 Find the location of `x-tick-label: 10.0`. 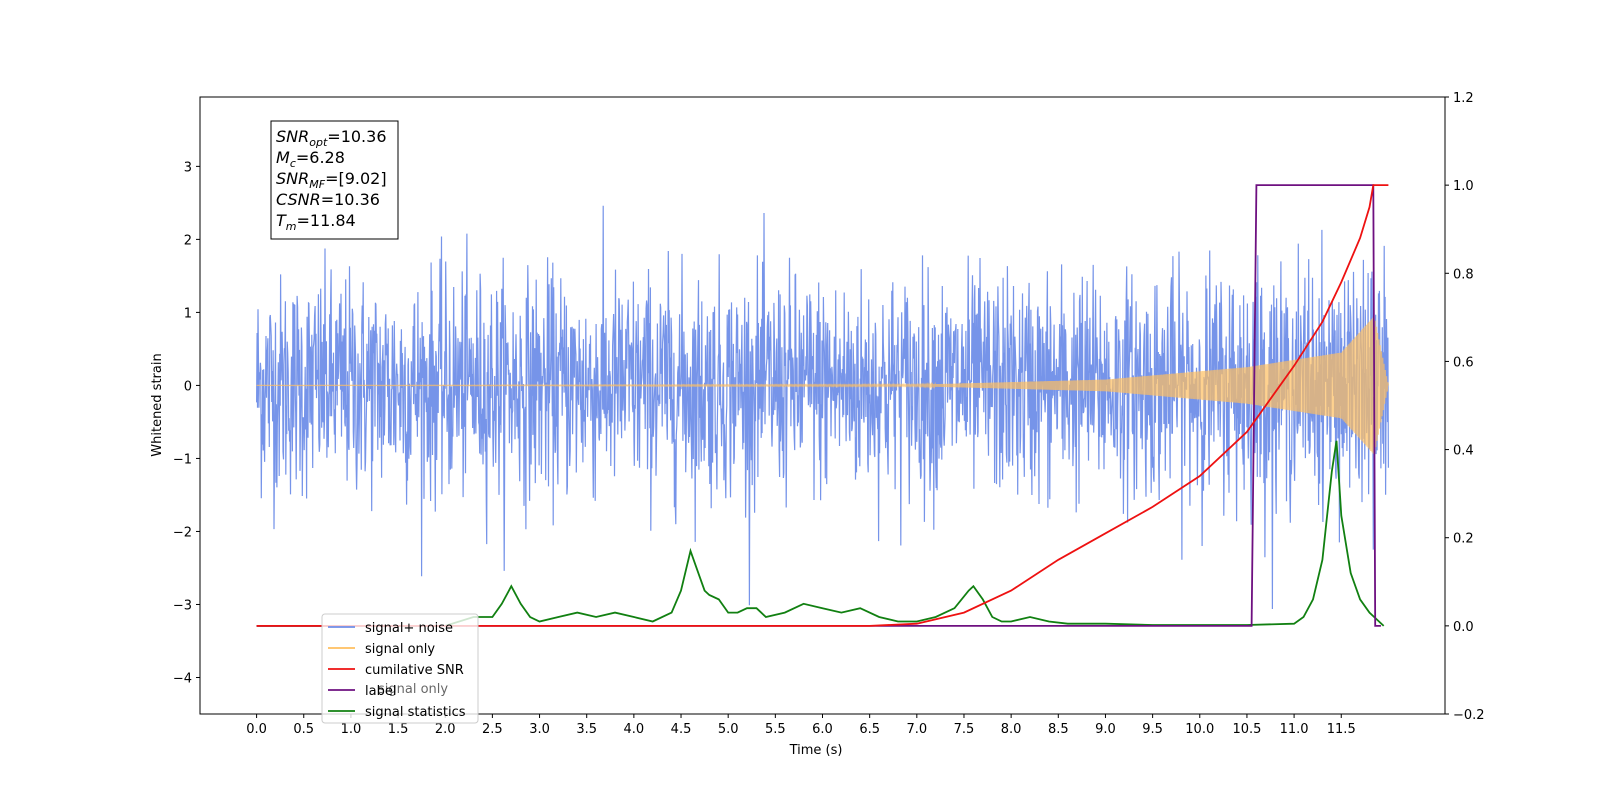

x-tick-label: 10.0 is located at coordinates (1199, 729).